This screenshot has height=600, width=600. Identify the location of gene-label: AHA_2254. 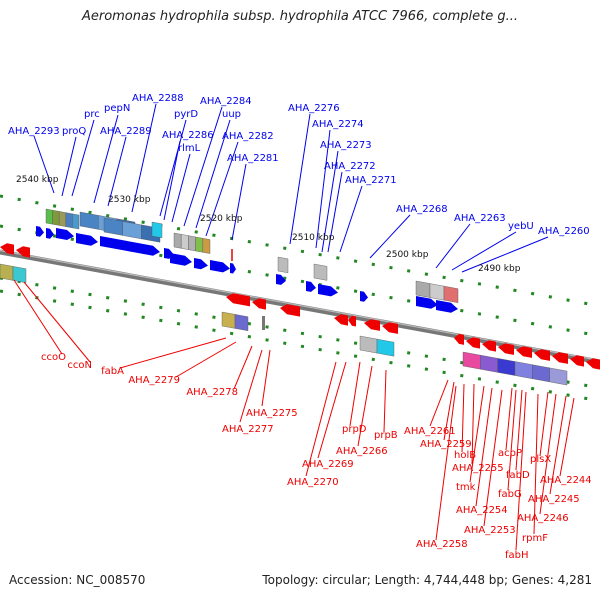
(482, 510).